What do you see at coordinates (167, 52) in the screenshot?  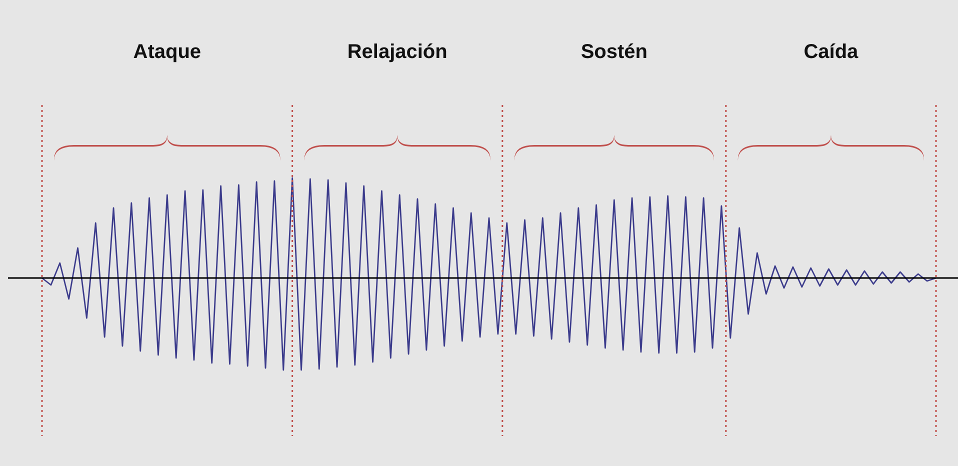 I see `text: Ataque` at bounding box center [167, 52].